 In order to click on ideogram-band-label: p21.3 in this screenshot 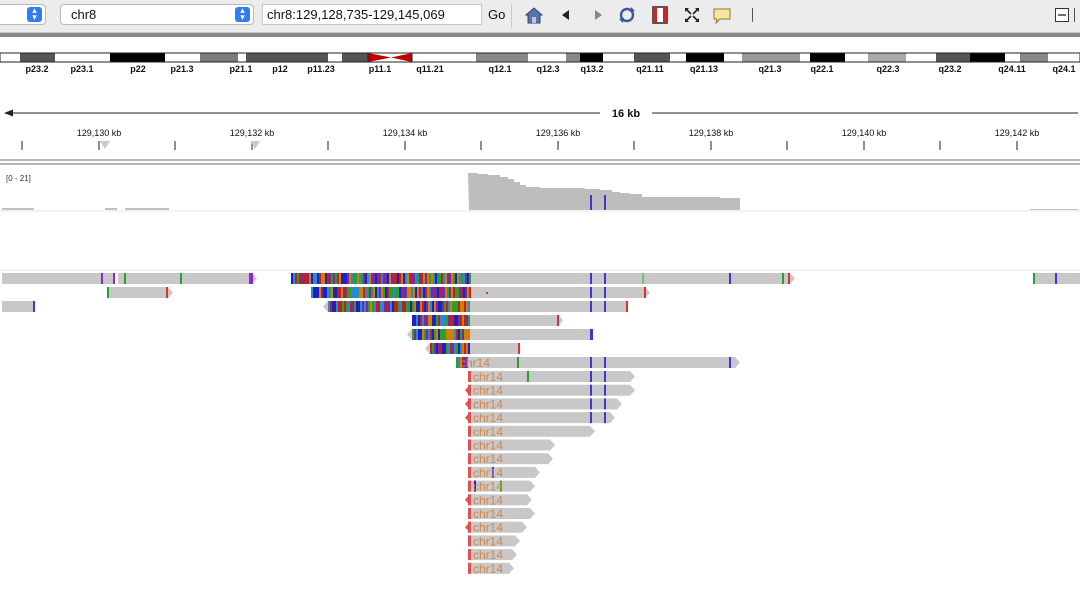, I will do `click(181, 69)`.